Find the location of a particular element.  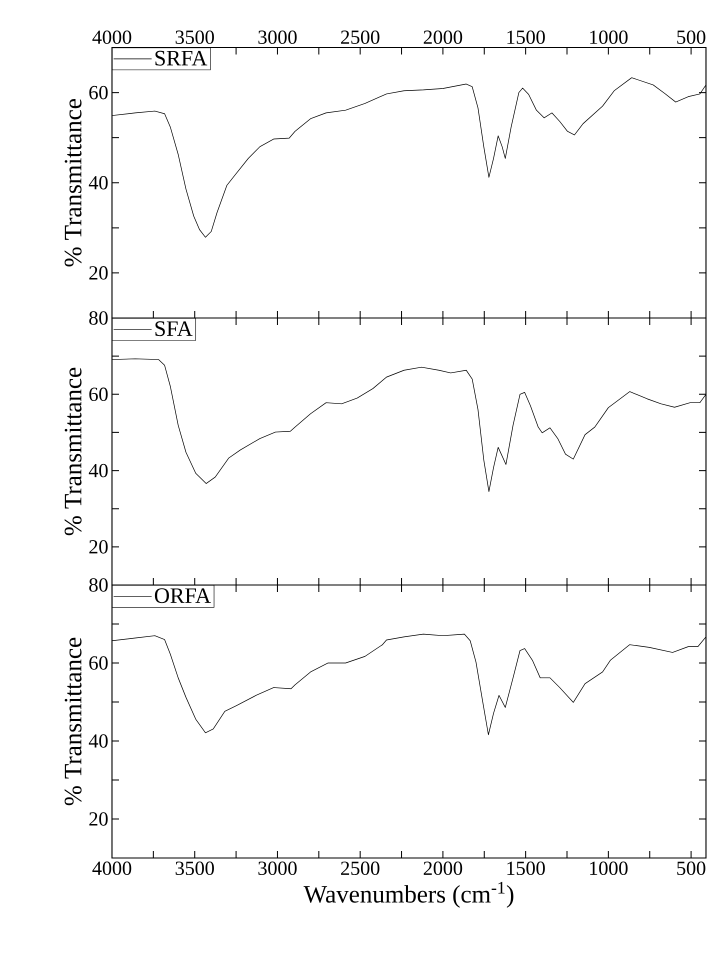

legend-label: SRFA is located at coordinates (181, 58).